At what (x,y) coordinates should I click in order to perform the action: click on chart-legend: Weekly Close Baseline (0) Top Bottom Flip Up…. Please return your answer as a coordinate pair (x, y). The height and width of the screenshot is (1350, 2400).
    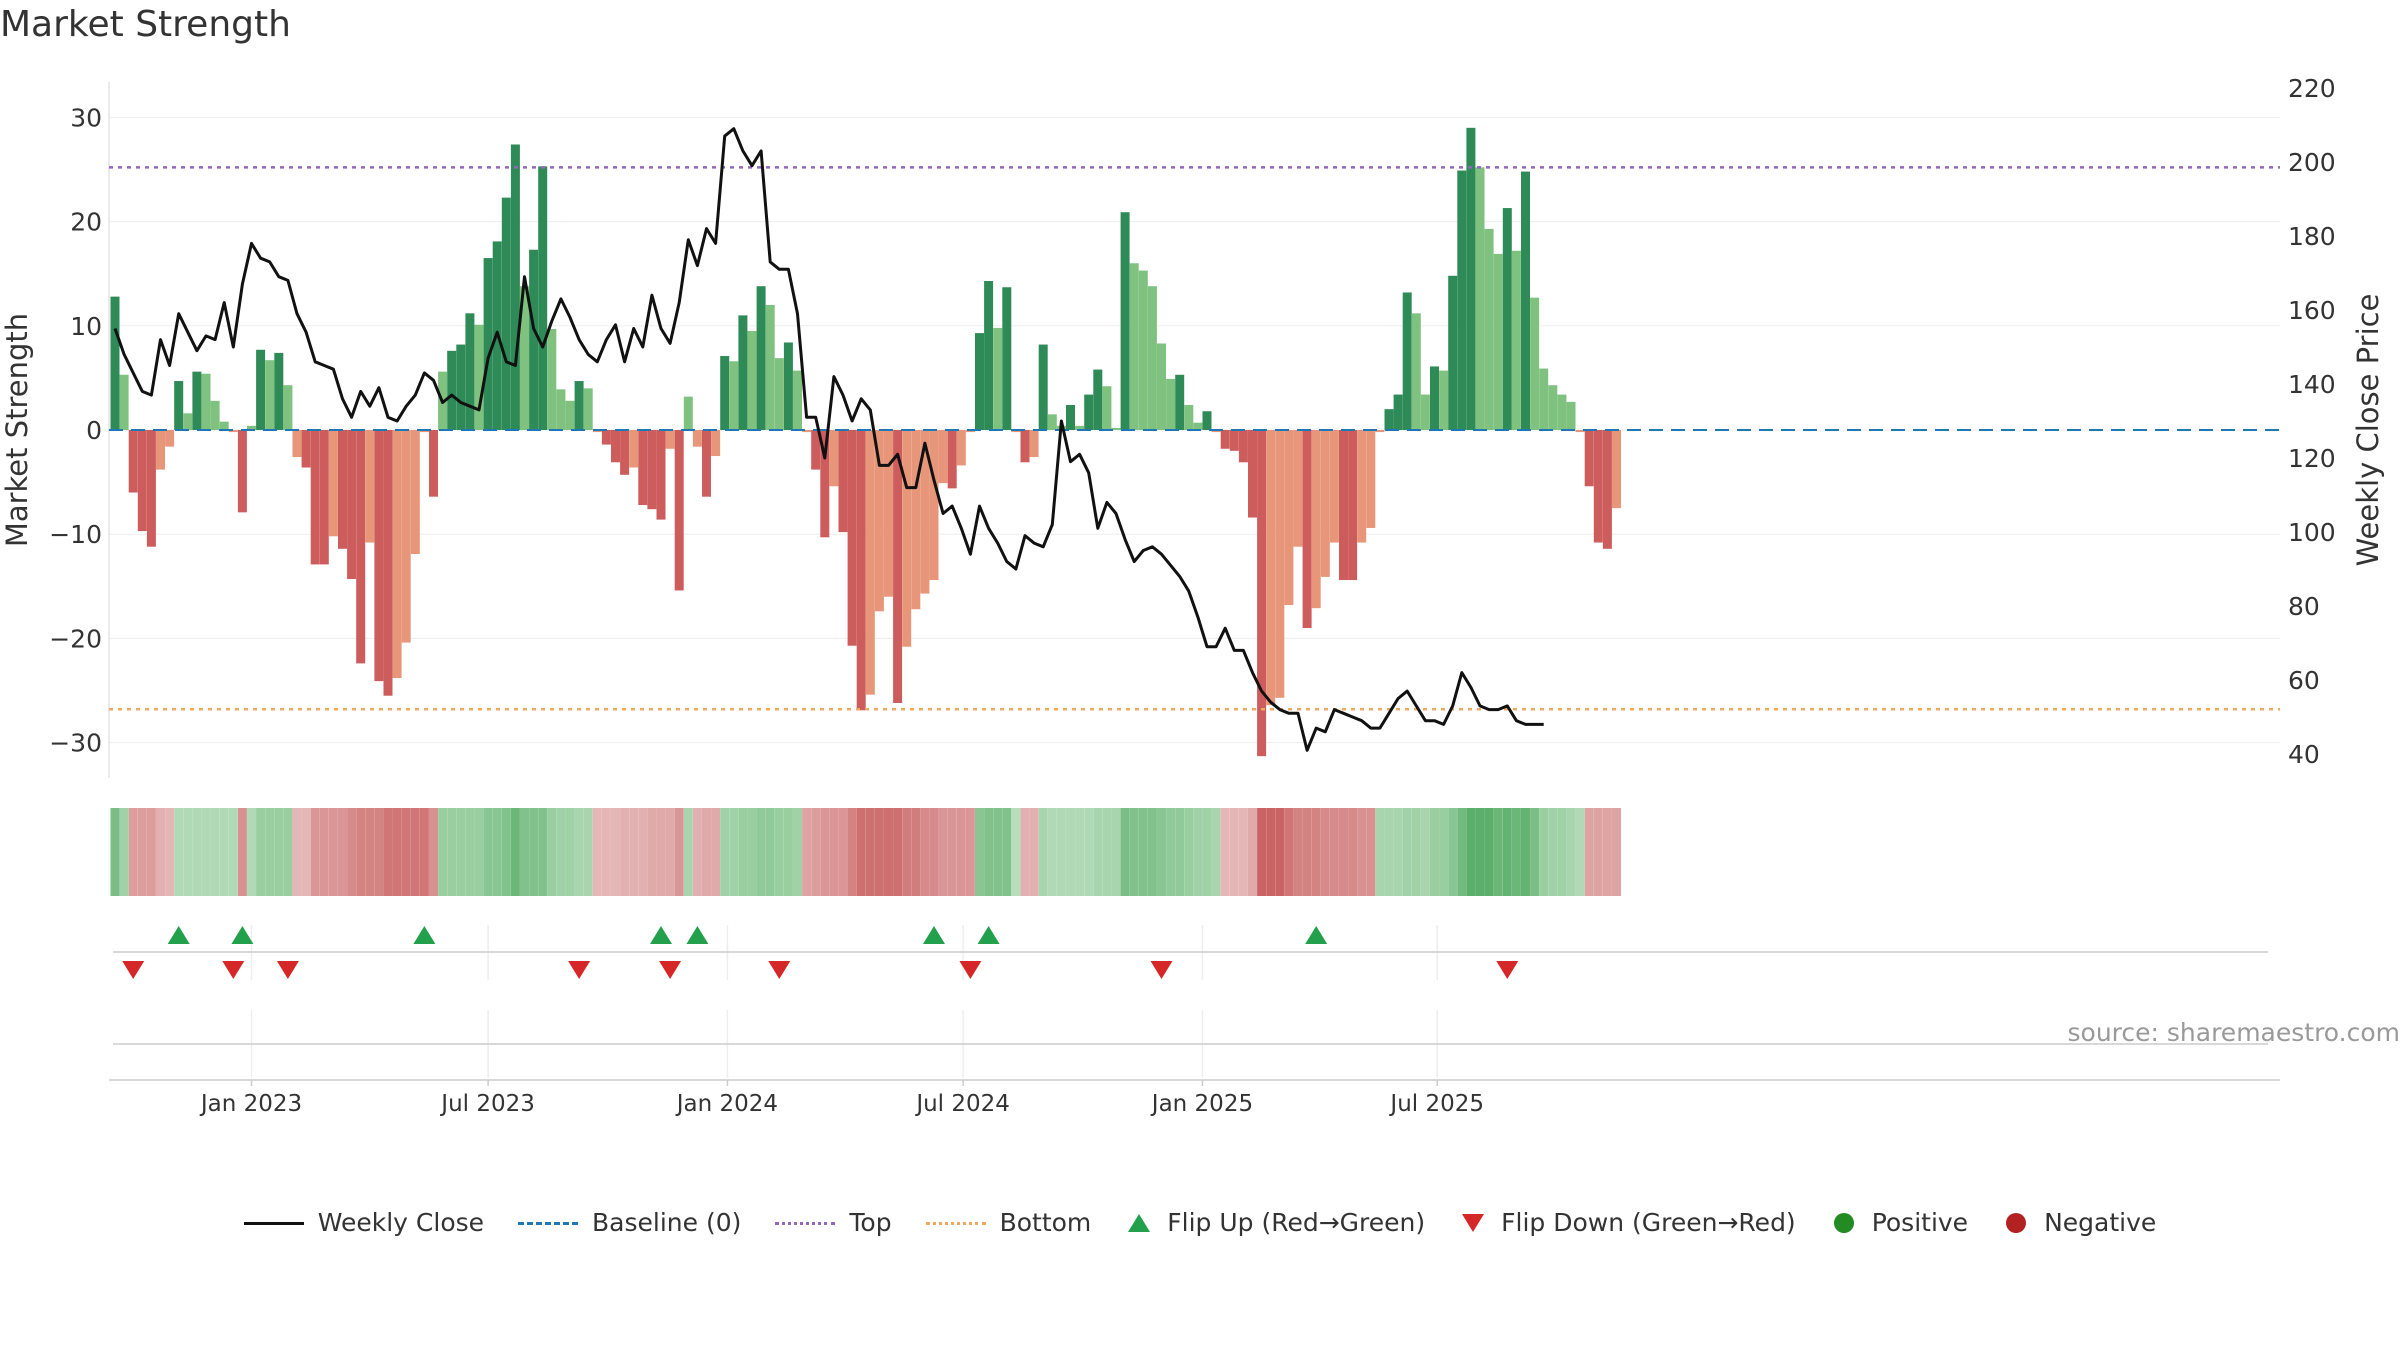
    Looking at the image, I should click on (1200, 1222).